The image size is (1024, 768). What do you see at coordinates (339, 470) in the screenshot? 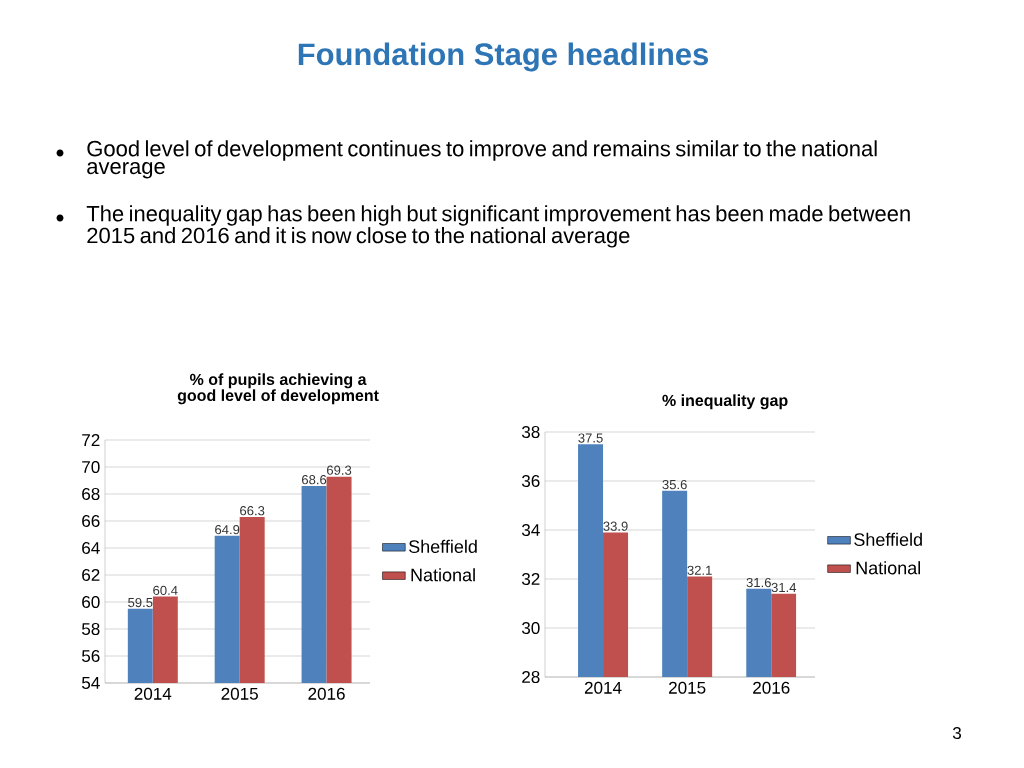
I see `data-label: 69.3` at bounding box center [339, 470].